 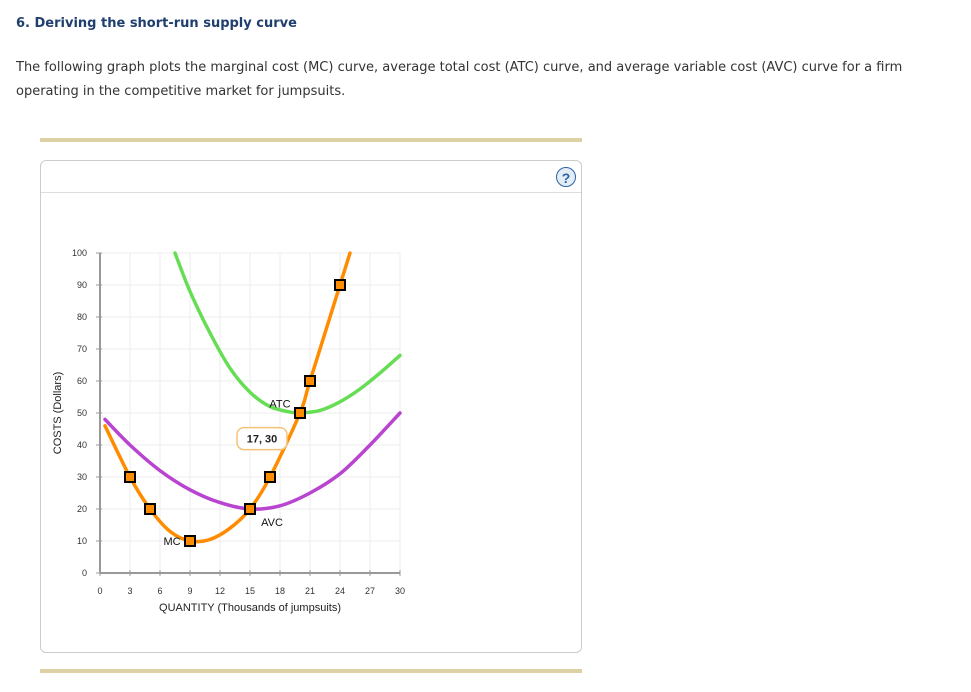 I want to click on mc-points, so click(x=235, y=413).